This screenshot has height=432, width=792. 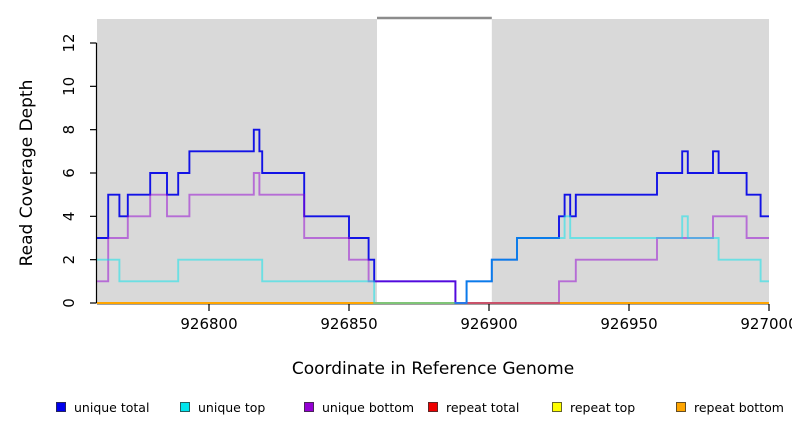 What do you see at coordinates (766, 324) in the screenshot?
I see `x-tick-label: 927000` at bounding box center [766, 324].